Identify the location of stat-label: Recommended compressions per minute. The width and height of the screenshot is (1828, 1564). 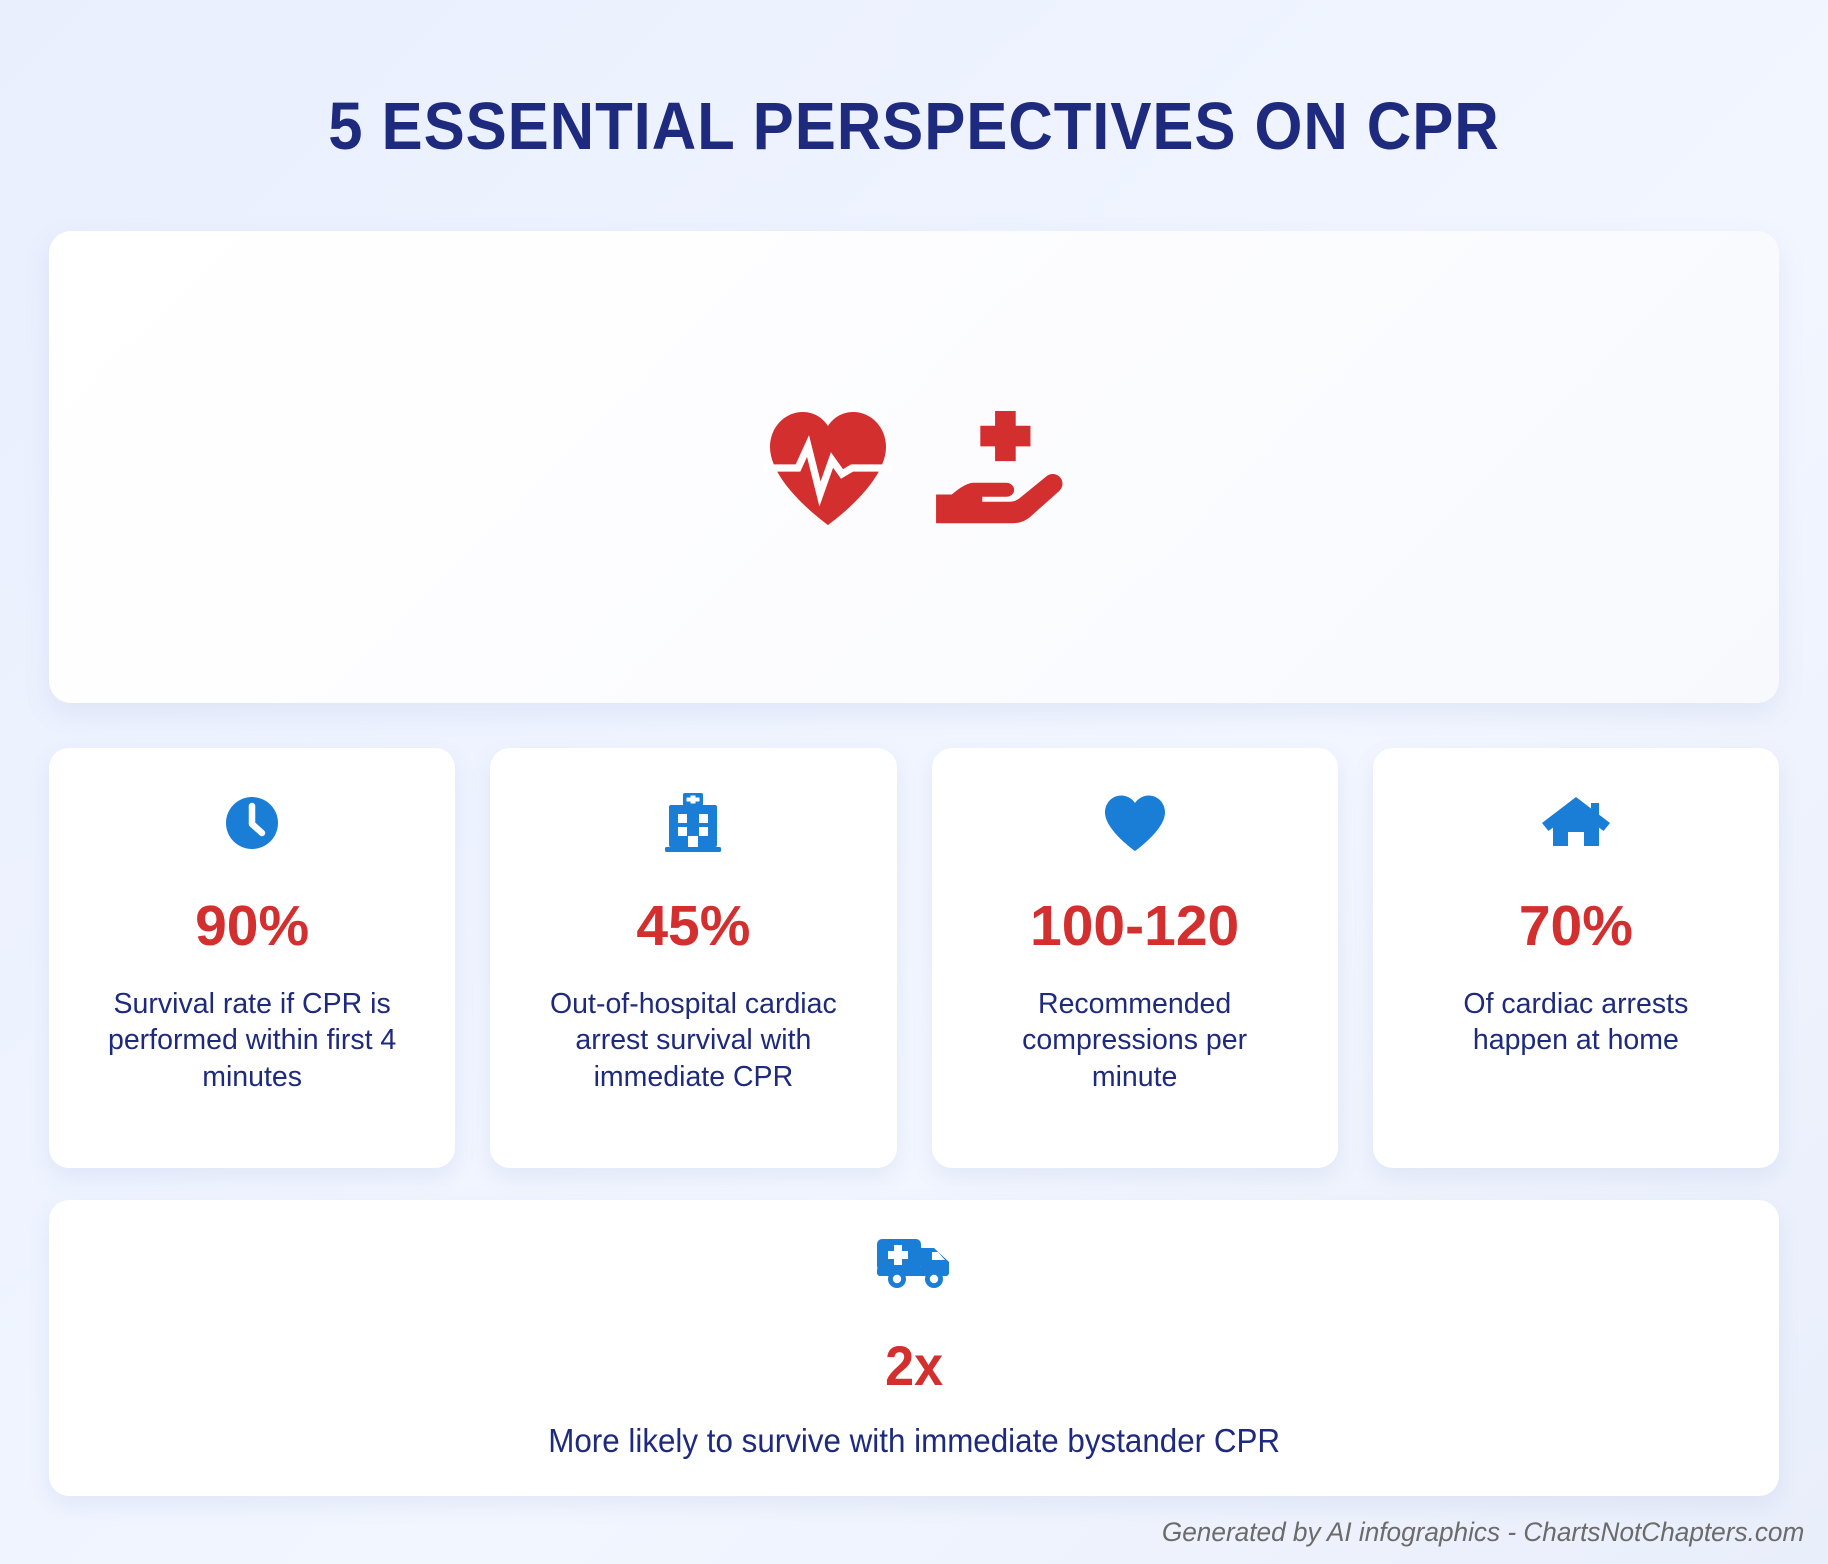
(1135, 1040).